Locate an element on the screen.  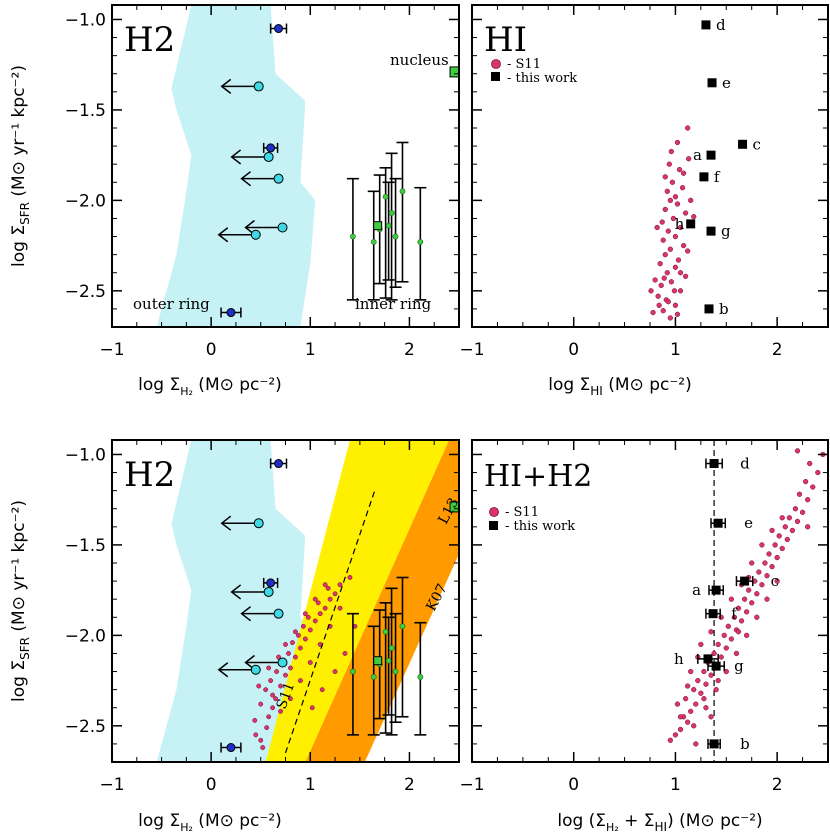
x-tick-label: 2 is located at coordinates (777, 785).